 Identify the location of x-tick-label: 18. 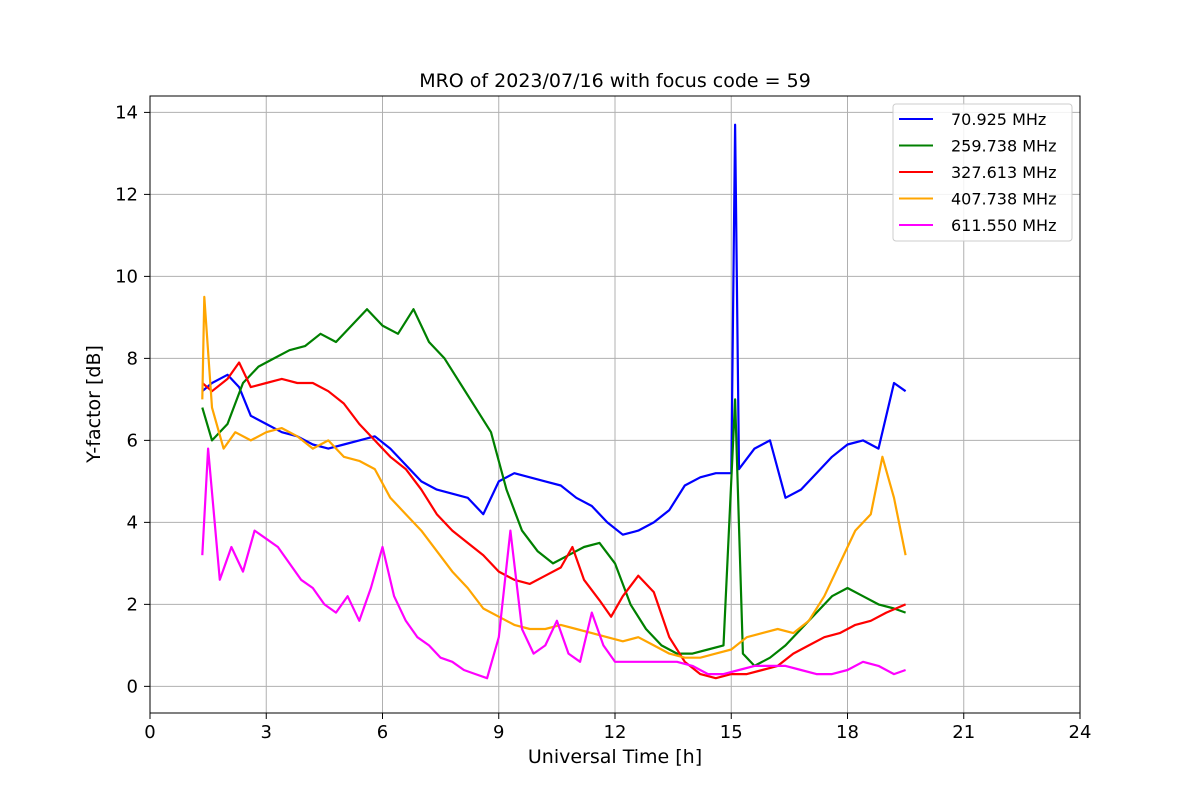
(847, 732).